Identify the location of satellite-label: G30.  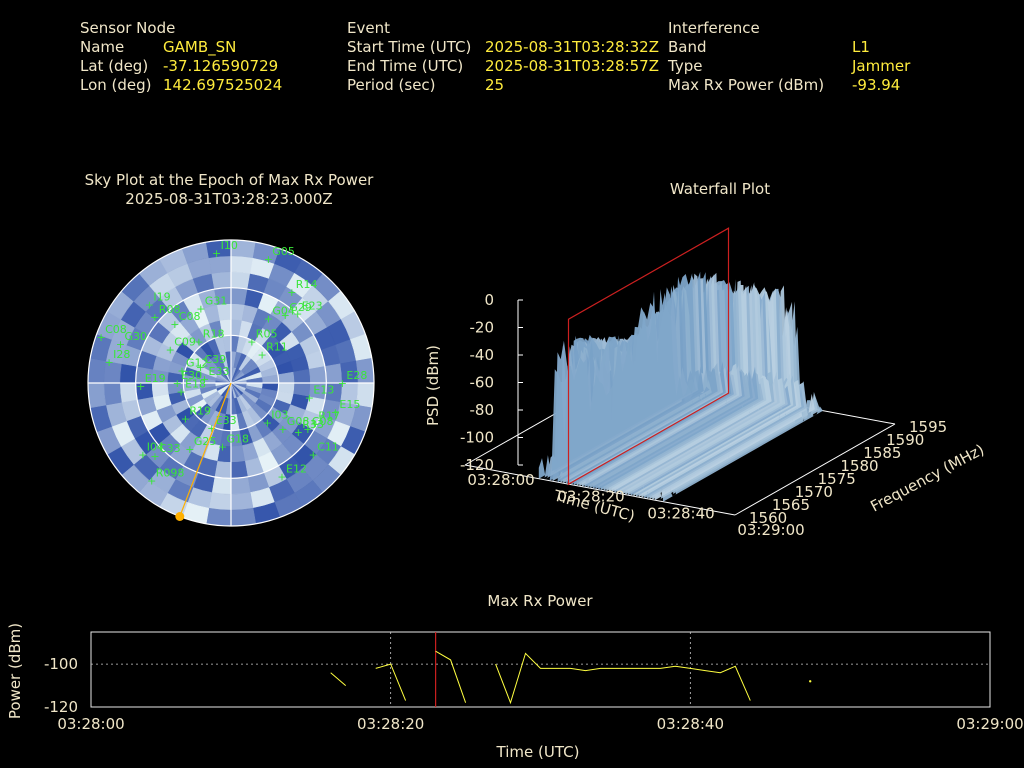
(136, 336).